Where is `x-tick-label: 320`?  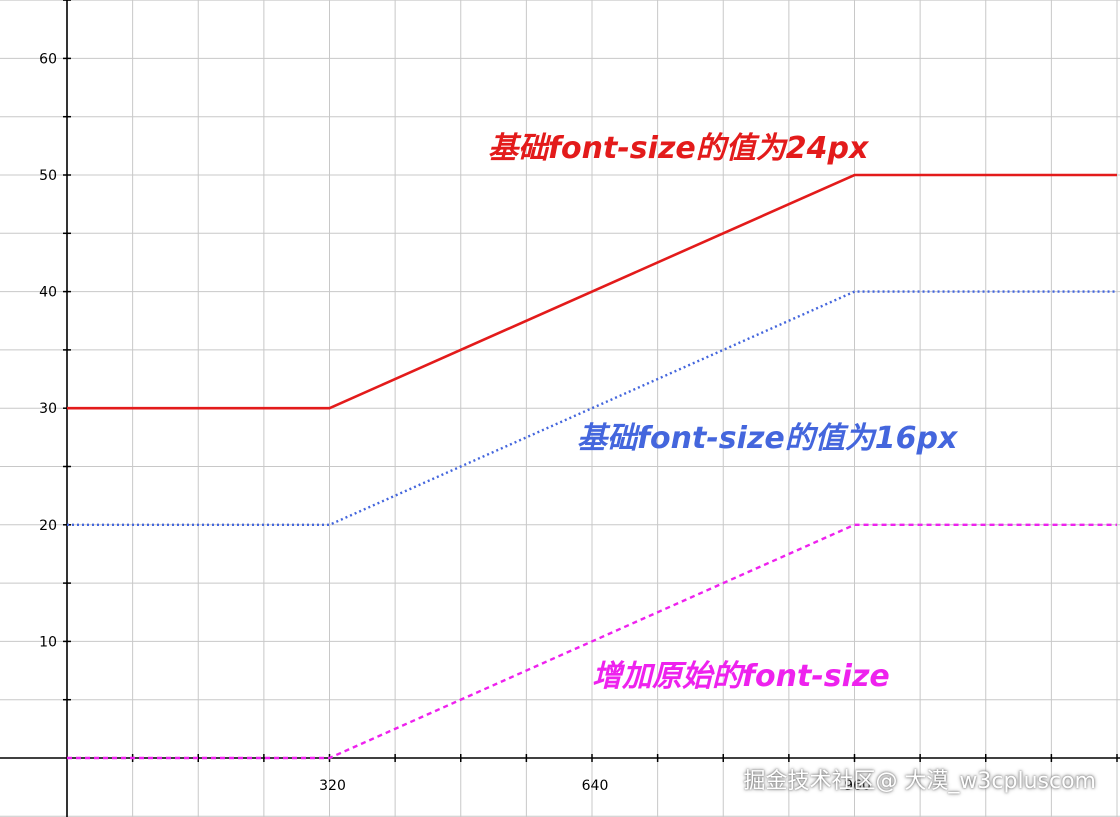 x-tick-label: 320 is located at coordinates (332, 786).